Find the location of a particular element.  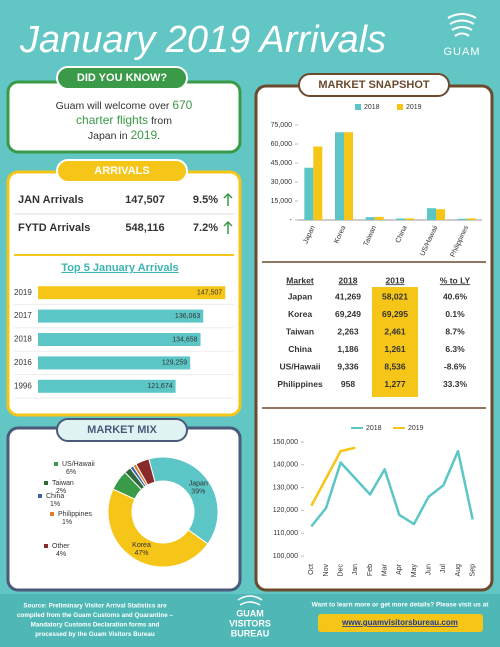

source-text: Mandatory Customs Declaration forms and is located at coordinates (95, 625).